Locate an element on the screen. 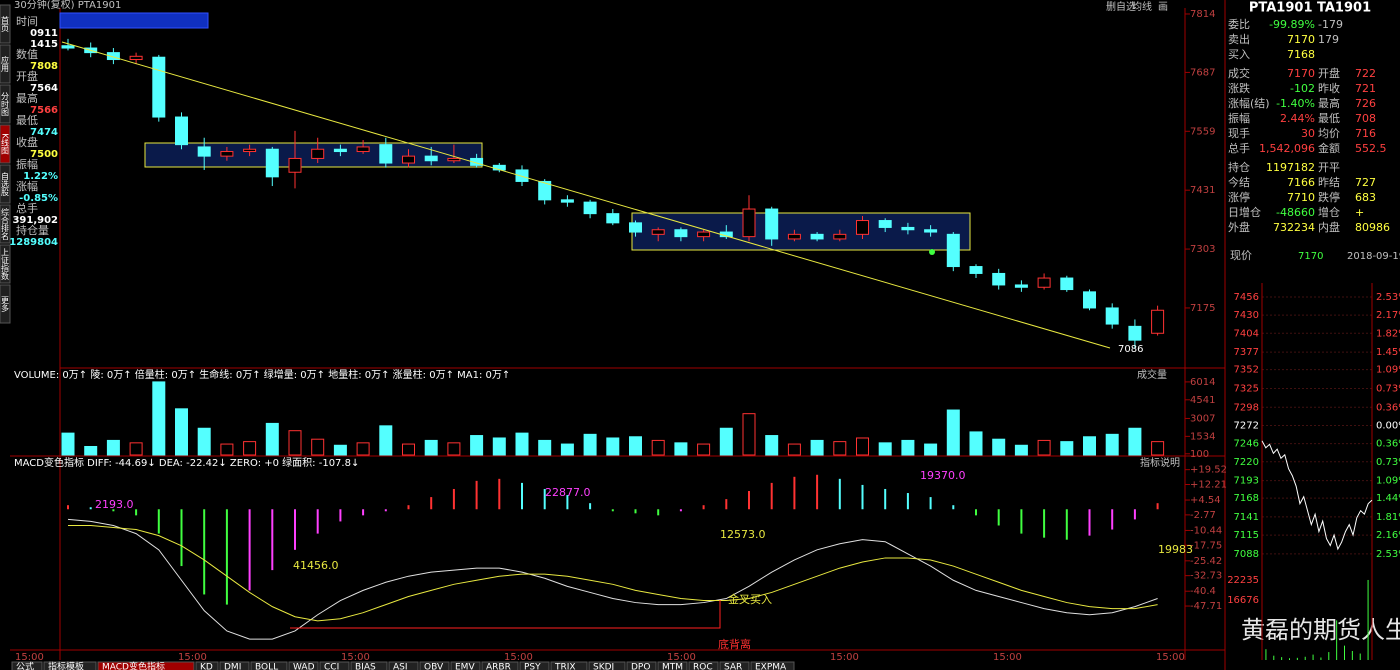  toolbar-button: 均线 is located at coordinates (1142, 6).